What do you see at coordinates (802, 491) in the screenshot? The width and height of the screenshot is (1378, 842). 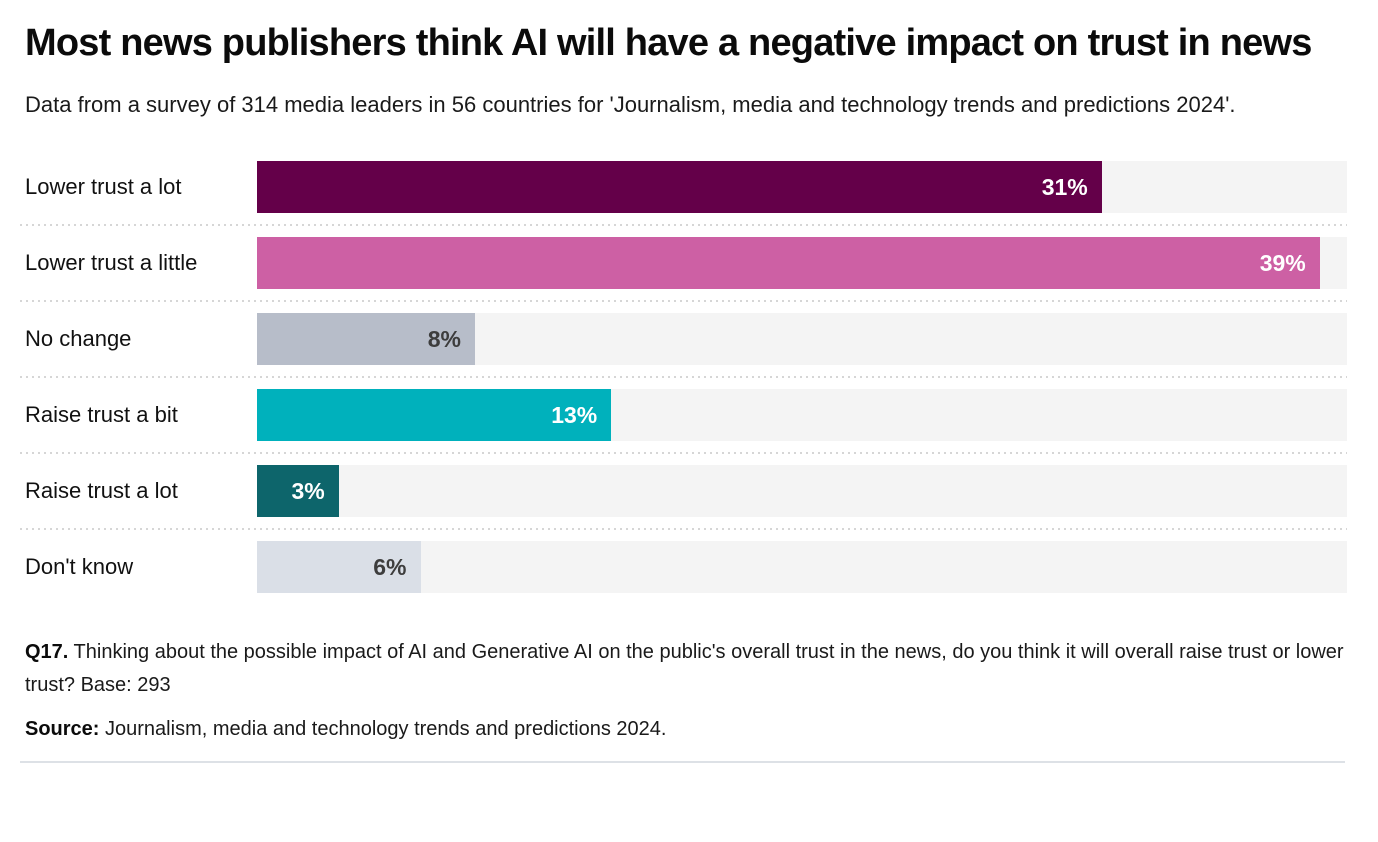 I see `bar-track: 3%` at bounding box center [802, 491].